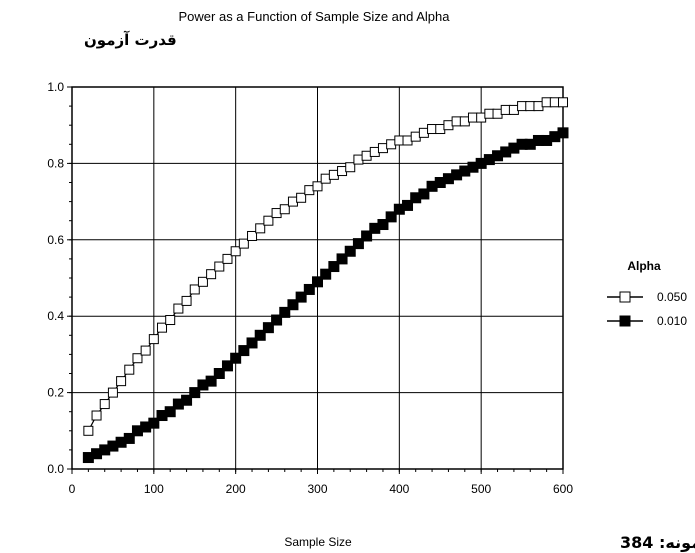 The image size is (695, 553). Describe the element at coordinates (317, 489) in the screenshot. I see `x-tick-label: 300` at that location.